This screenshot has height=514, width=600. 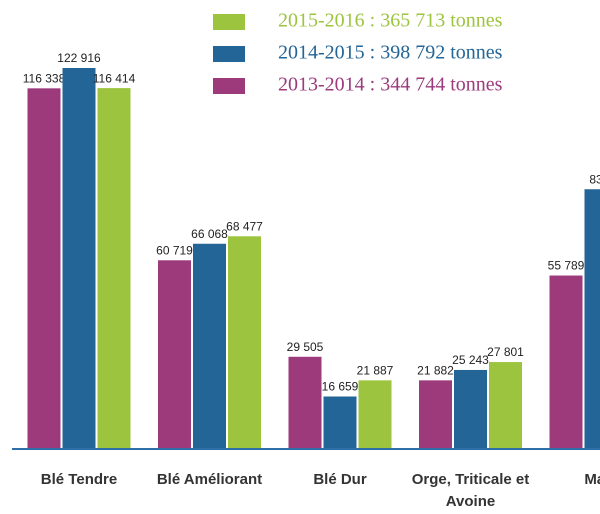 What do you see at coordinates (44, 79) in the screenshot?
I see `value-label: 116 338` at bounding box center [44, 79].